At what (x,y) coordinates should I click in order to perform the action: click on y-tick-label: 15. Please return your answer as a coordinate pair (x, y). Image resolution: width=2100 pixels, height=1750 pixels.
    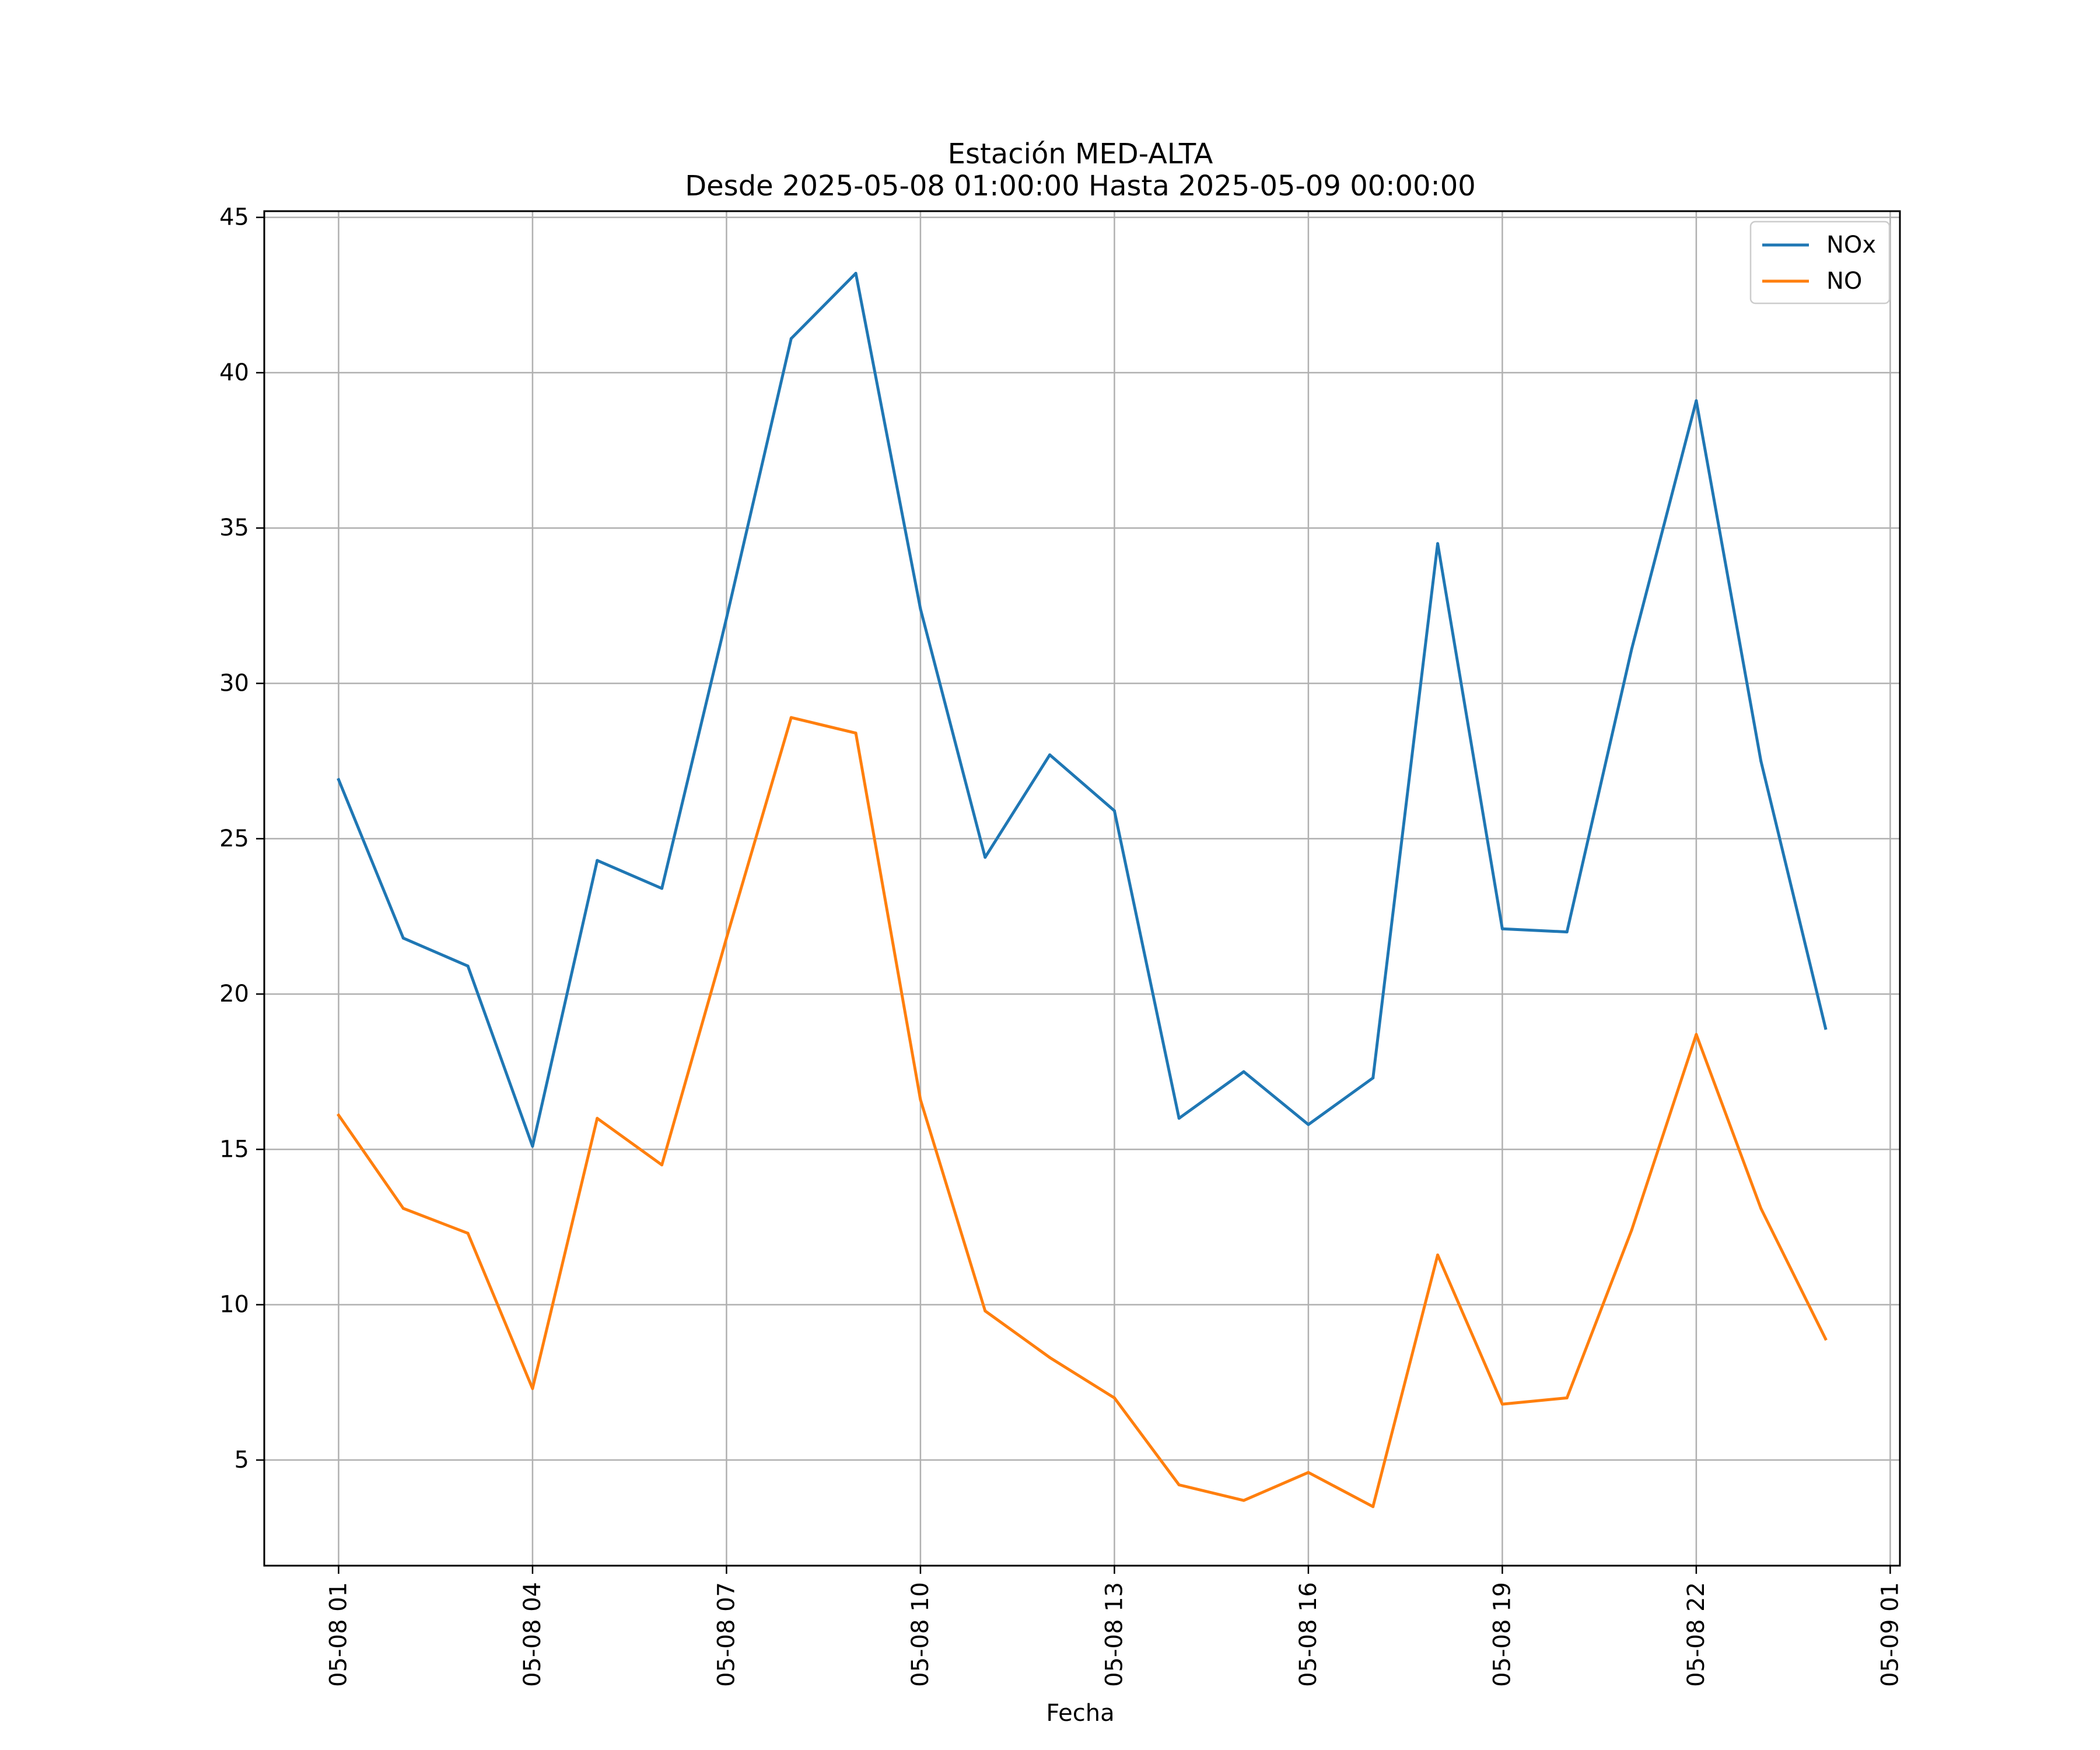
    Looking at the image, I should click on (234, 1149).